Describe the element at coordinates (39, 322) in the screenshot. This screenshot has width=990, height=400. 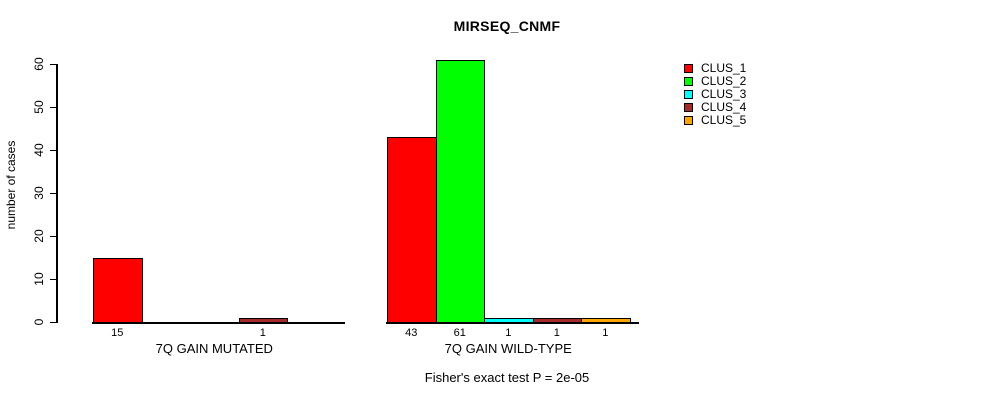
I see `y-tick-label: 0` at that location.